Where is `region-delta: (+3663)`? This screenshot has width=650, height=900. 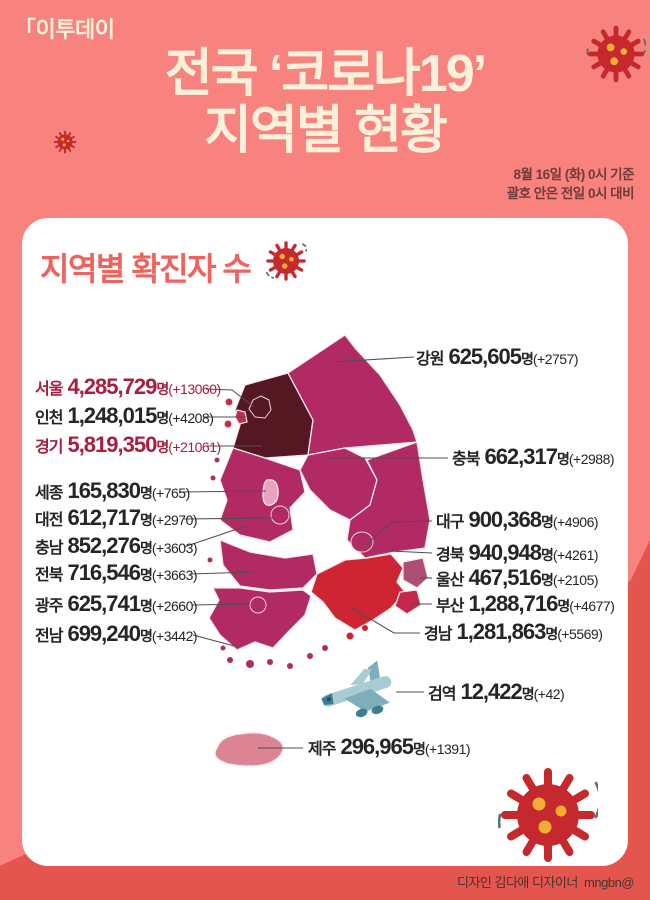
region-delta: (+3663) is located at coordinates (174, 575).